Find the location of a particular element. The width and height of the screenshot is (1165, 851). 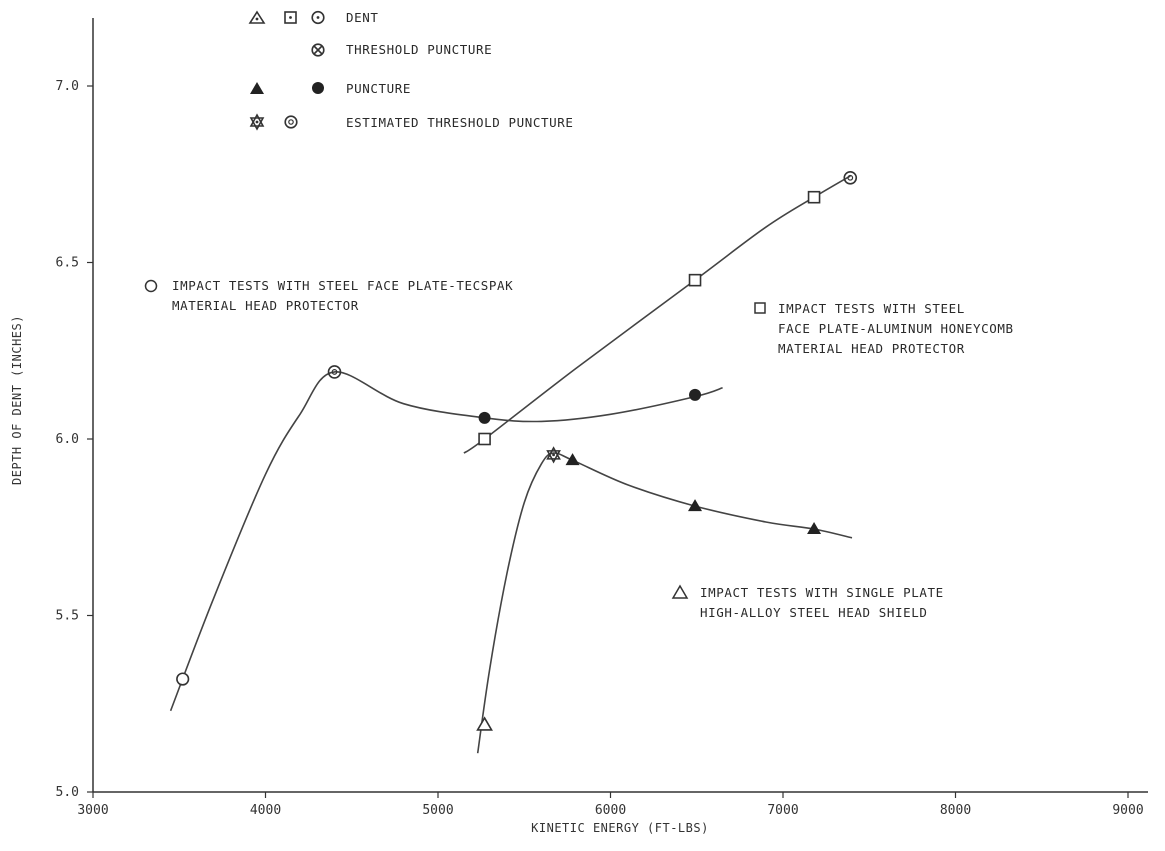

x-tick-label: 9000 is located at coordinates (1127, 810).